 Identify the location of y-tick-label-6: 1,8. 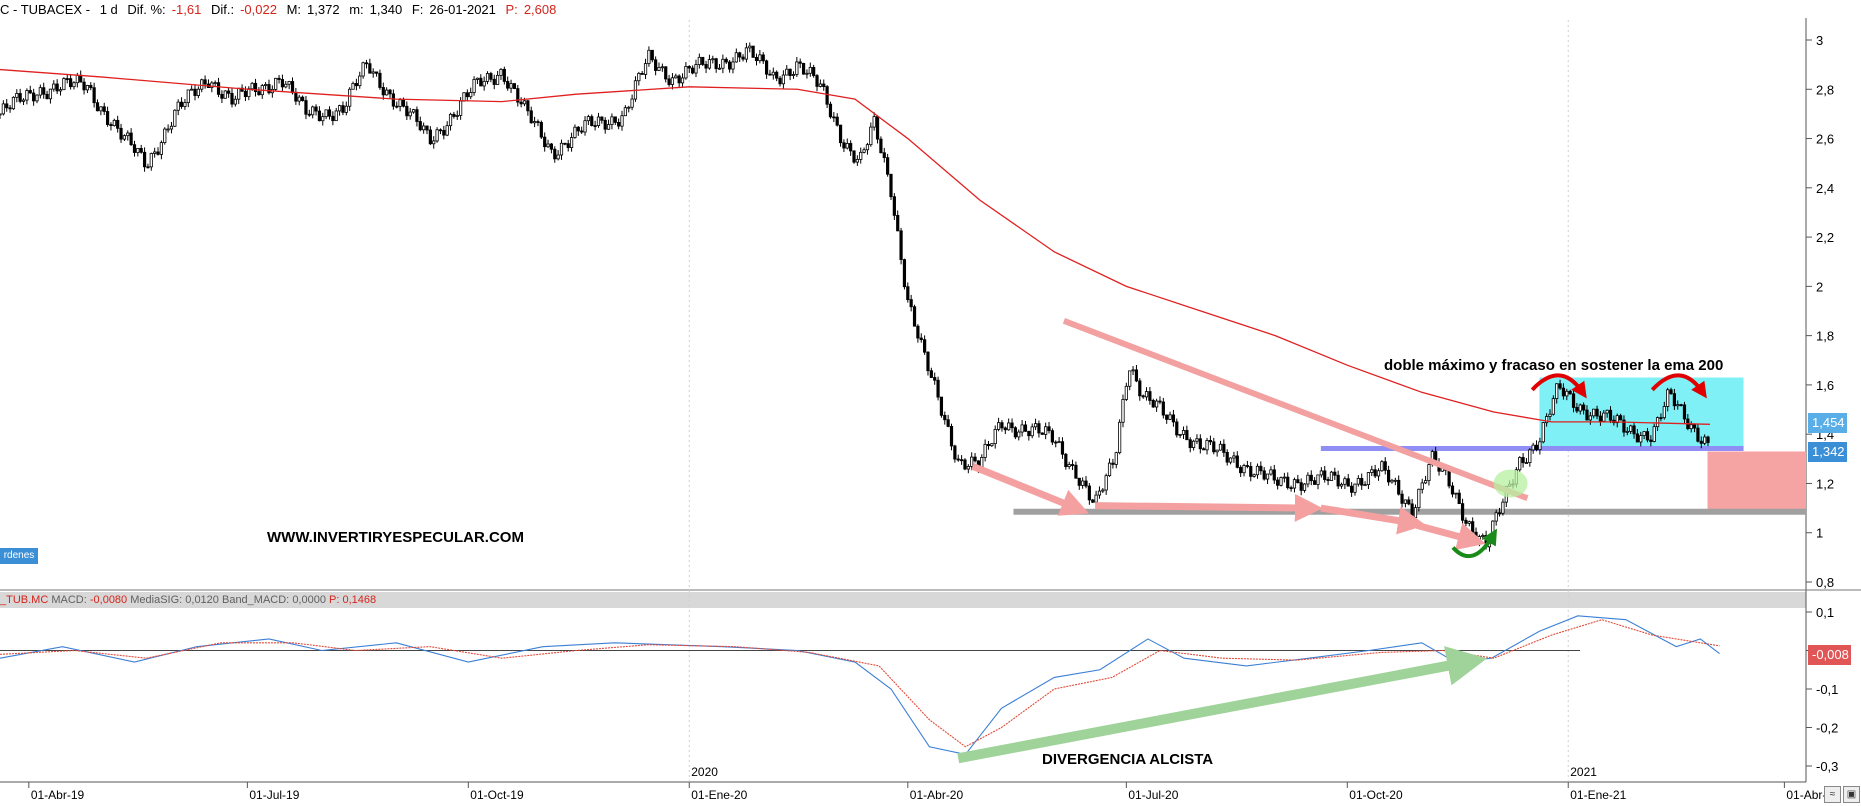
(1825, 336).